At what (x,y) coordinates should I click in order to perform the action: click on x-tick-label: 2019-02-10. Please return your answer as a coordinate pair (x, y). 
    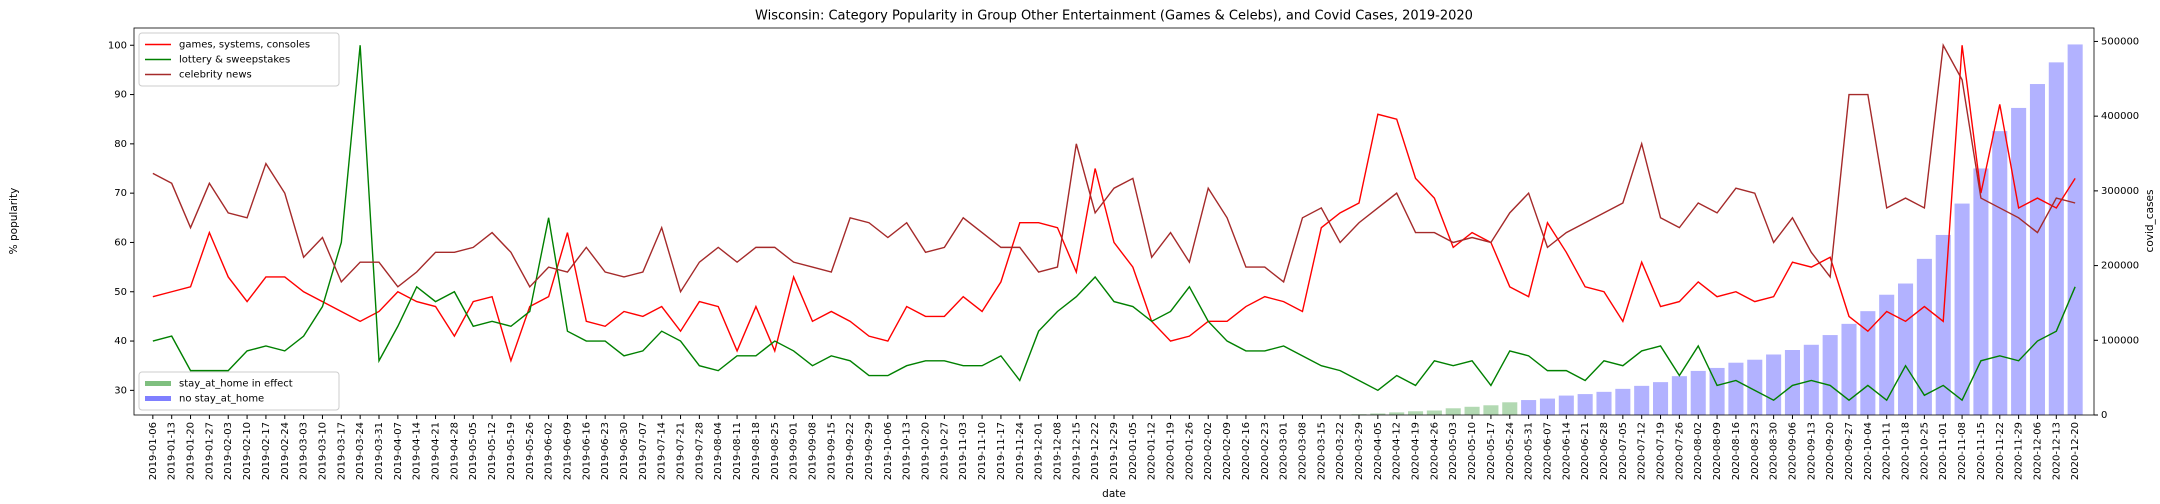
    Looking at the image, I should click on (247, 451).